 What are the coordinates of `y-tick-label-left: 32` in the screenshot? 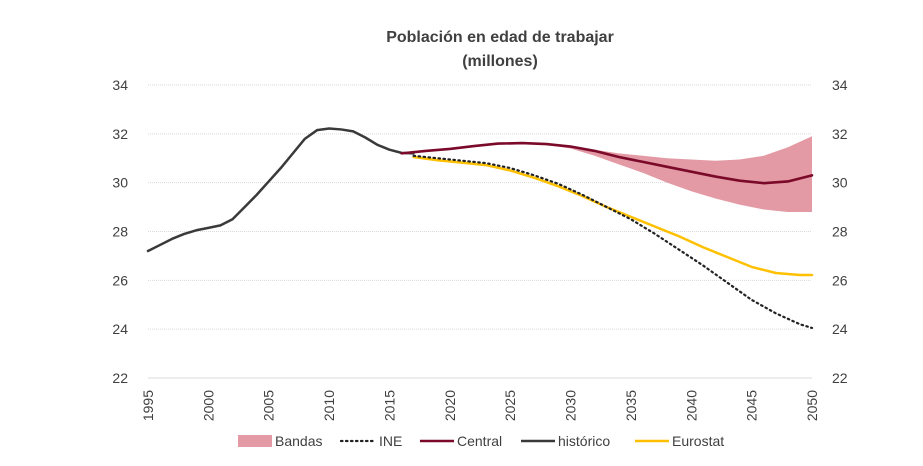 It's located at (120, 134).